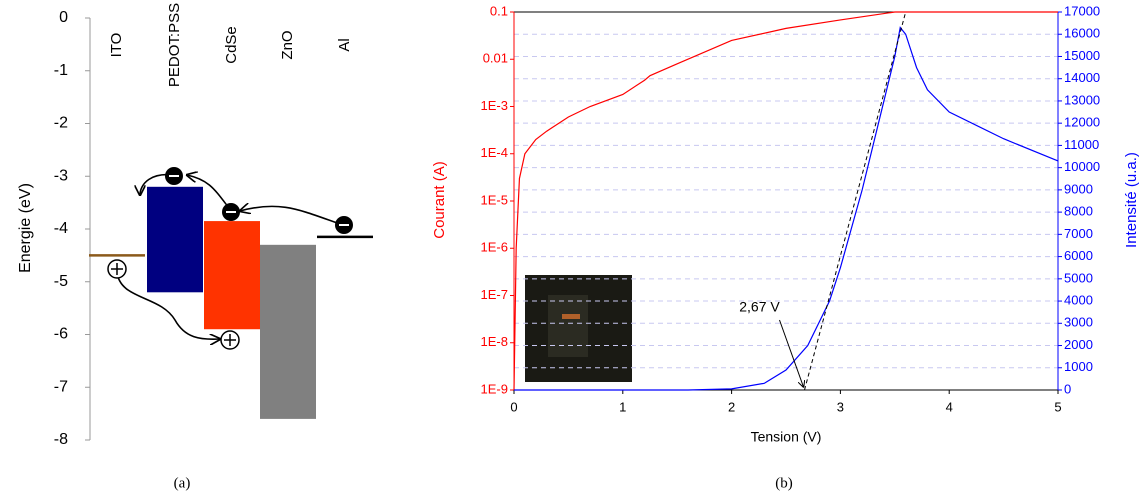 This screenshot has width=1145, height=498. Describe the element at coordinates (1082, 77) in the screenshot. I see `y2-tick-label: 14000` at that location.